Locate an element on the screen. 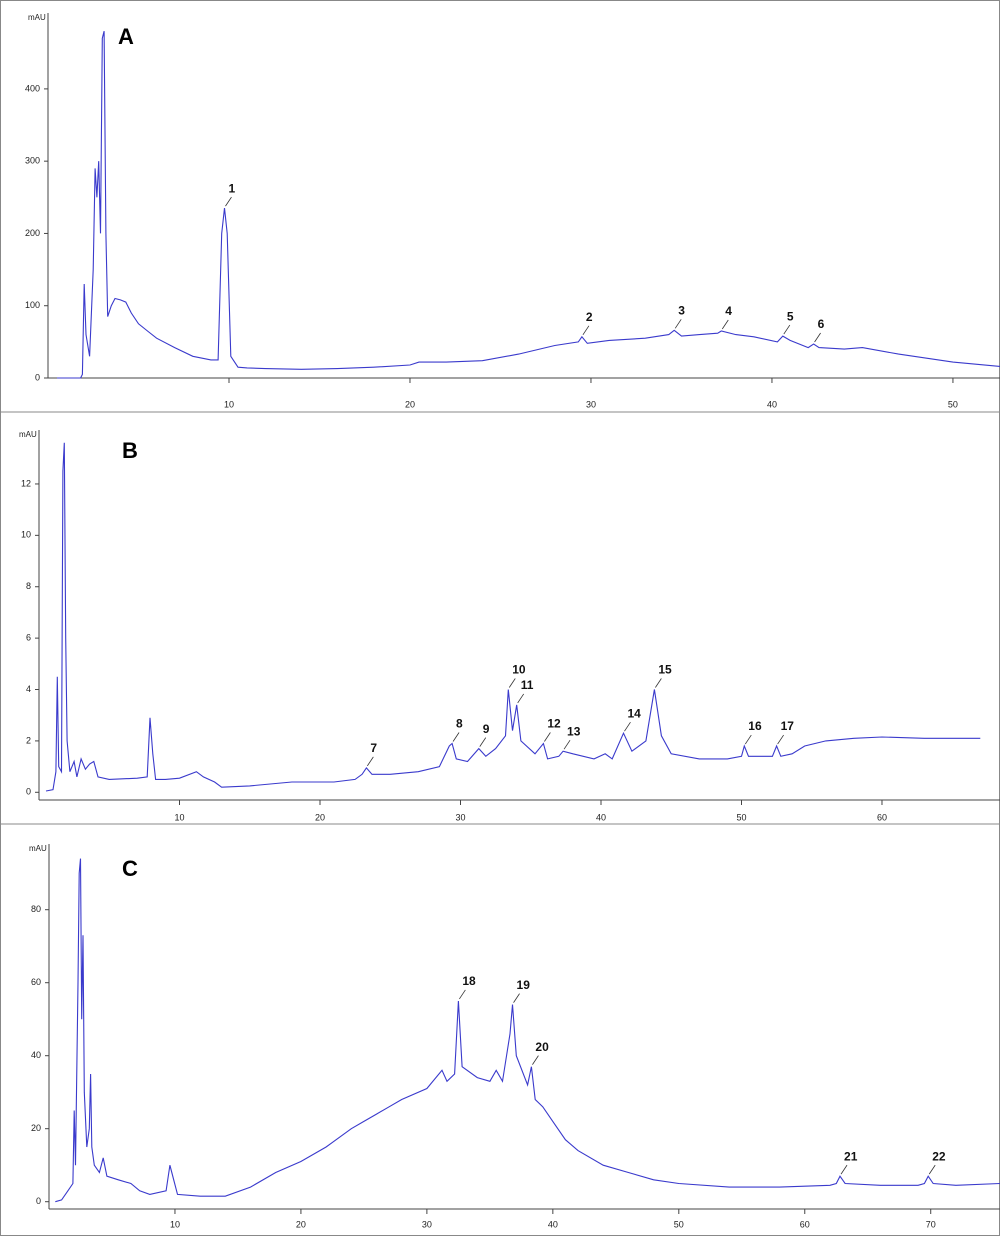 The image size is (1000, 1241). y-tick-label: 2 is located at coordinates (28, 740).